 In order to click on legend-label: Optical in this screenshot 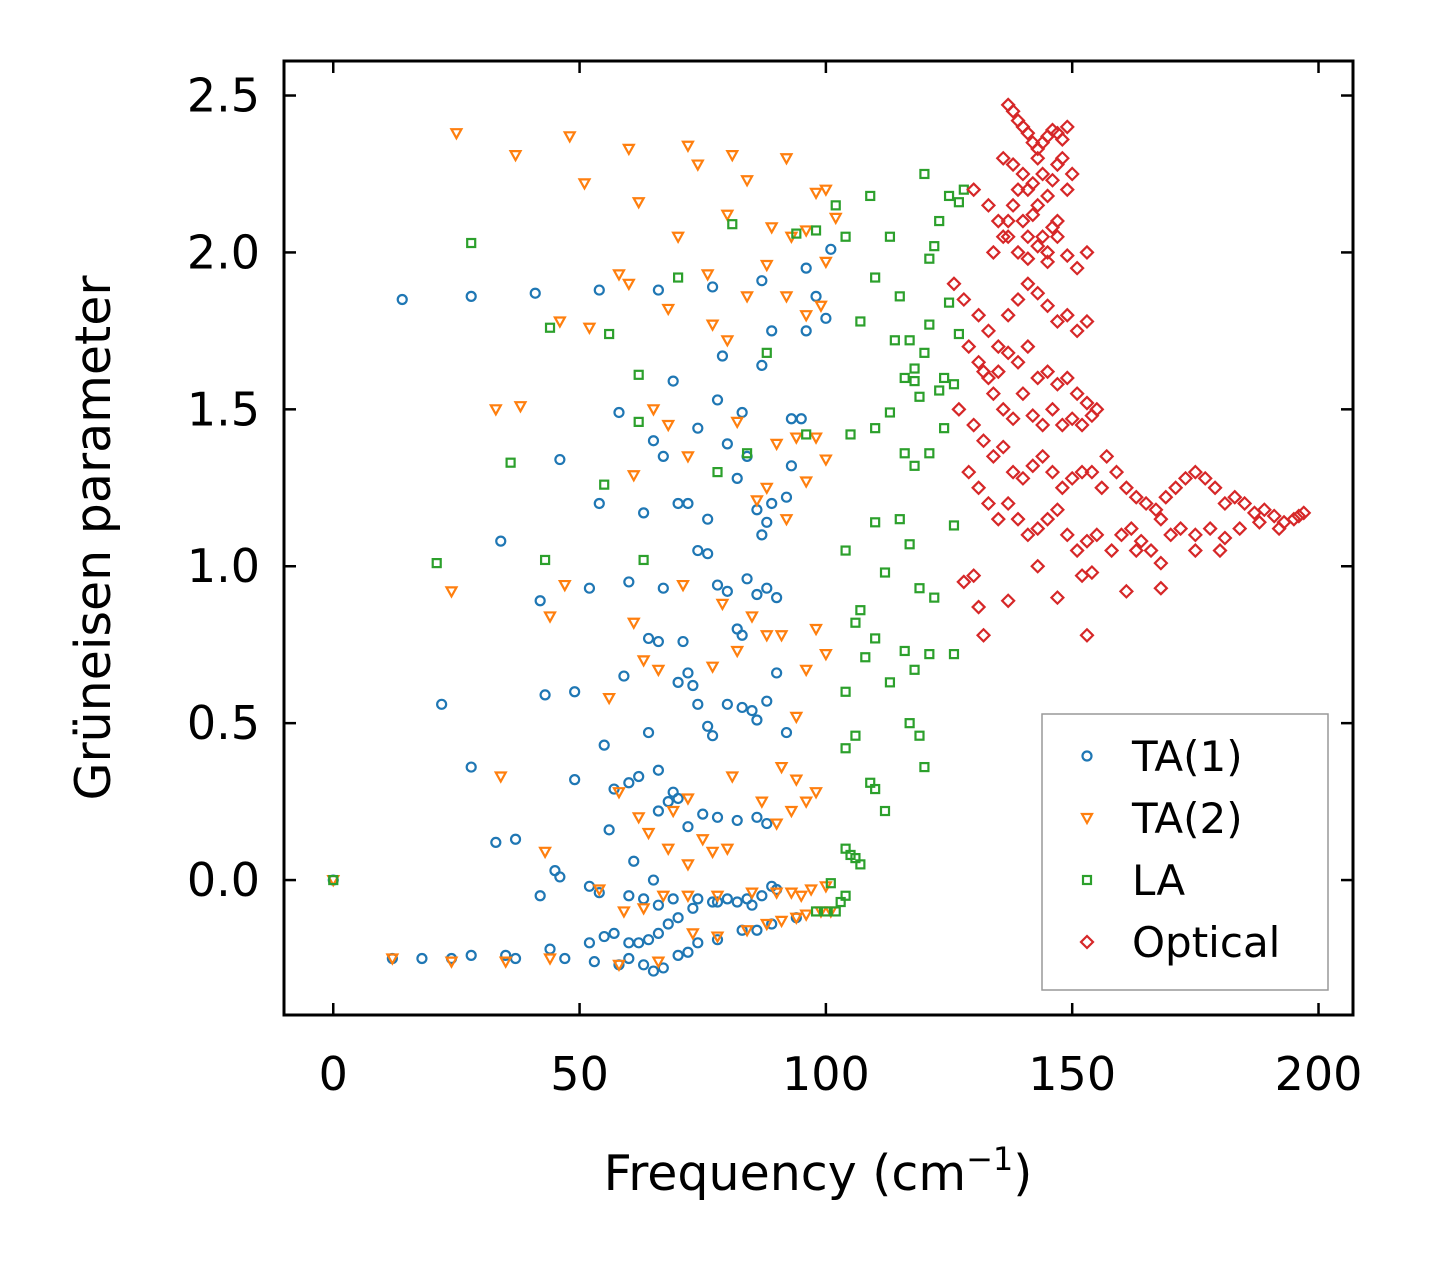, I will do `click(1206, 942)`.